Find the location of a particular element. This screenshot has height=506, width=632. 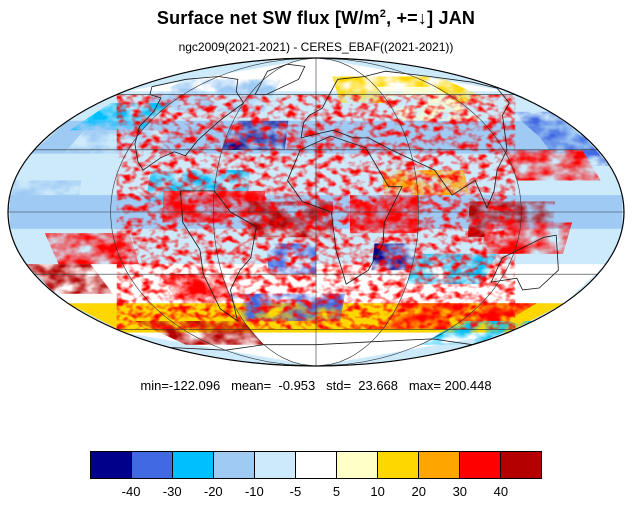

colorbar-label: 20 is located at coordinates (418, 491).